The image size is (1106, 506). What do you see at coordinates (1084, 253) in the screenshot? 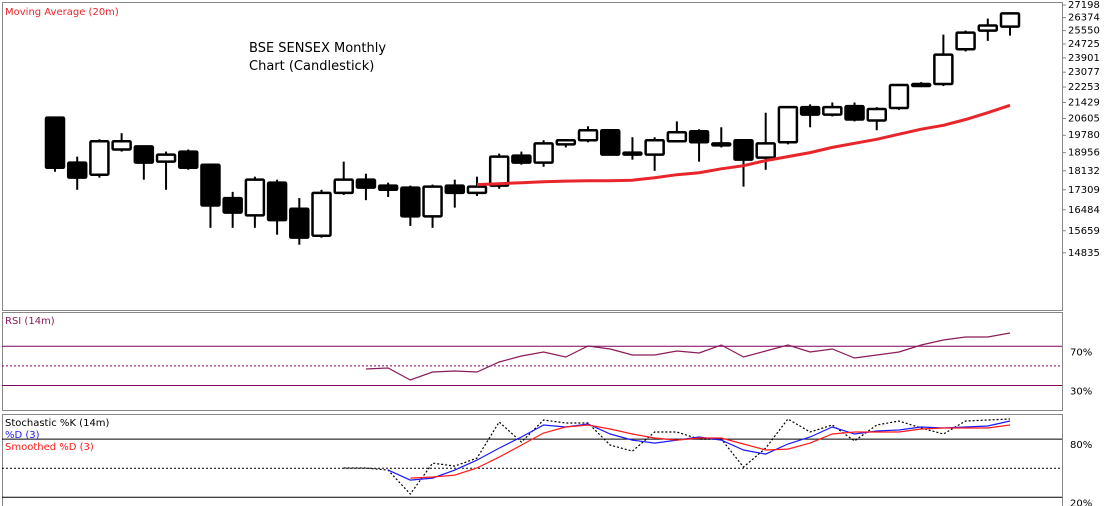
I see `y-tick-label: 14835` at bounding box center [1084, 253].